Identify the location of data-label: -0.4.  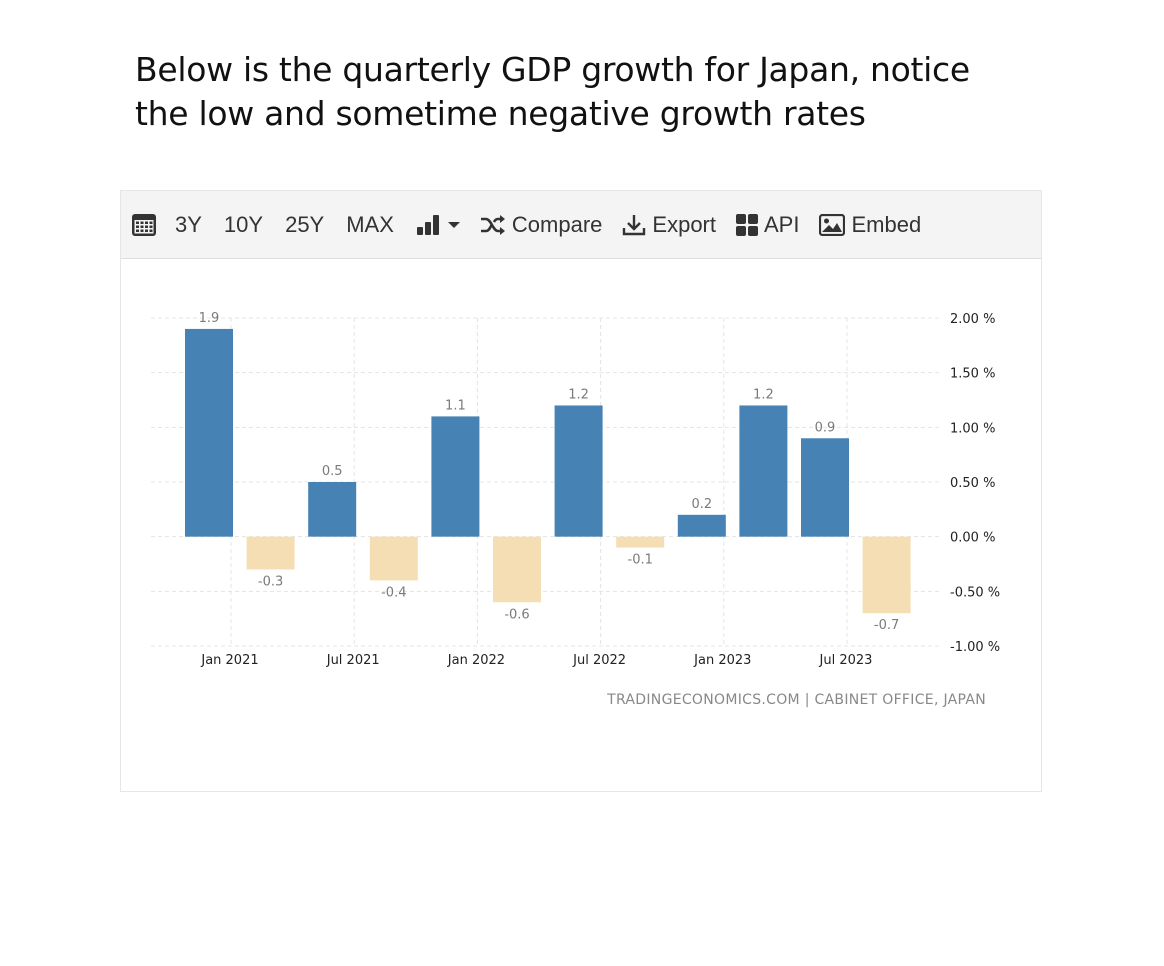
(393, 592).